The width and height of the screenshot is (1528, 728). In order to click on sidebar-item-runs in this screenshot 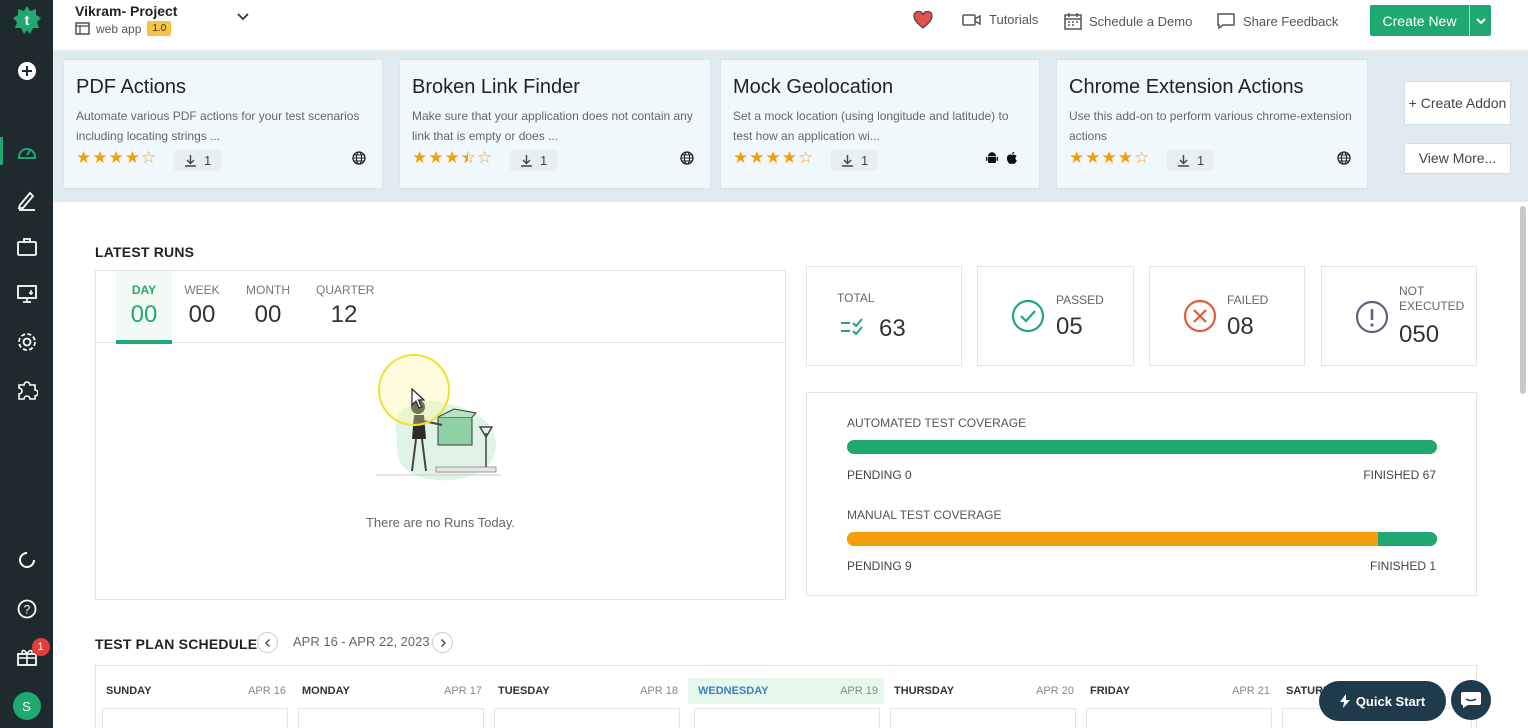, I will do `click(26, 294)`.